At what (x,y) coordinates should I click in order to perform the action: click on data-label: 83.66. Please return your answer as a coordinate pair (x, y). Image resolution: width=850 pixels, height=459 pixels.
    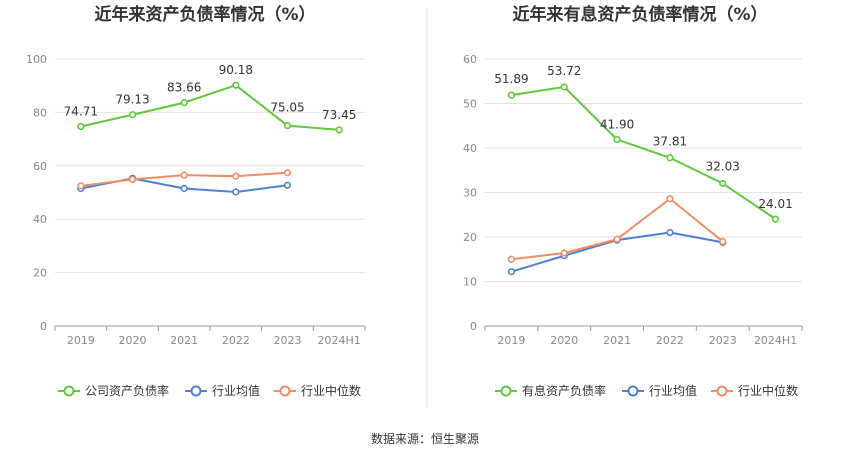
    Looking at the image, I should click on (184, 88).